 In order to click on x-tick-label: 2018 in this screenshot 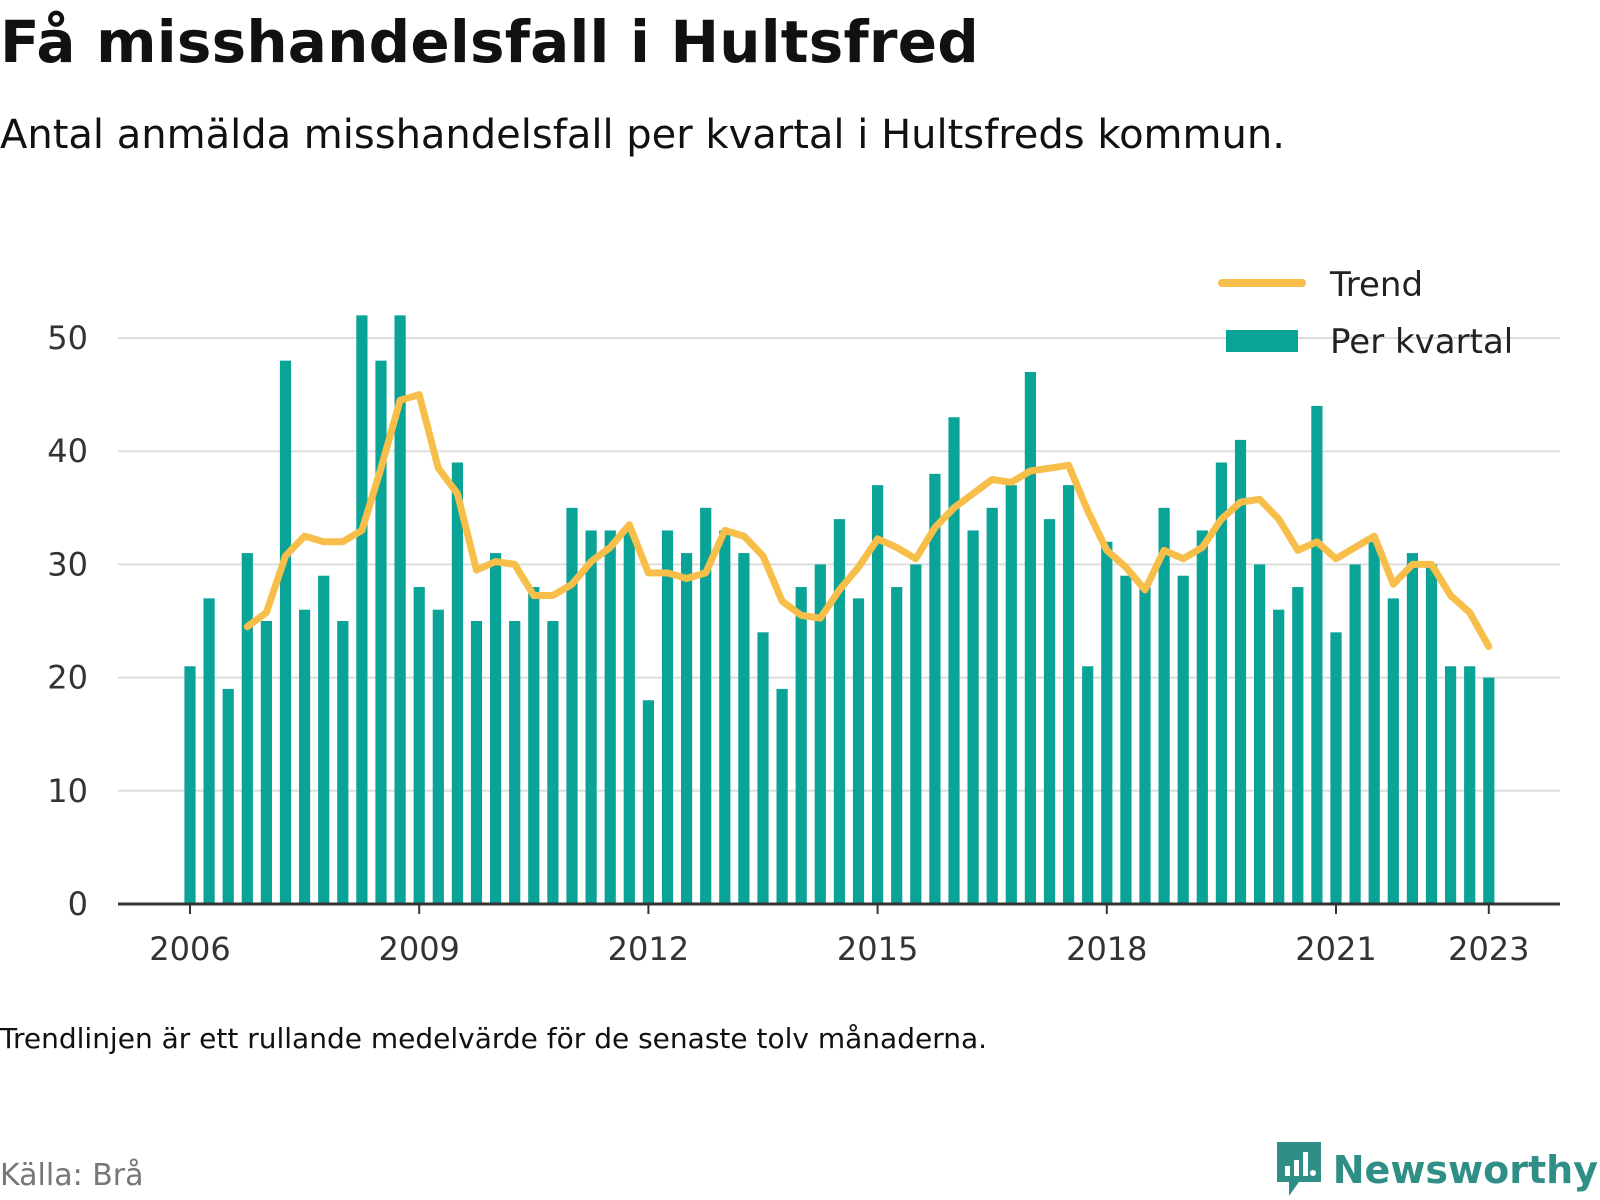, I will do `click(1106, 949)`.